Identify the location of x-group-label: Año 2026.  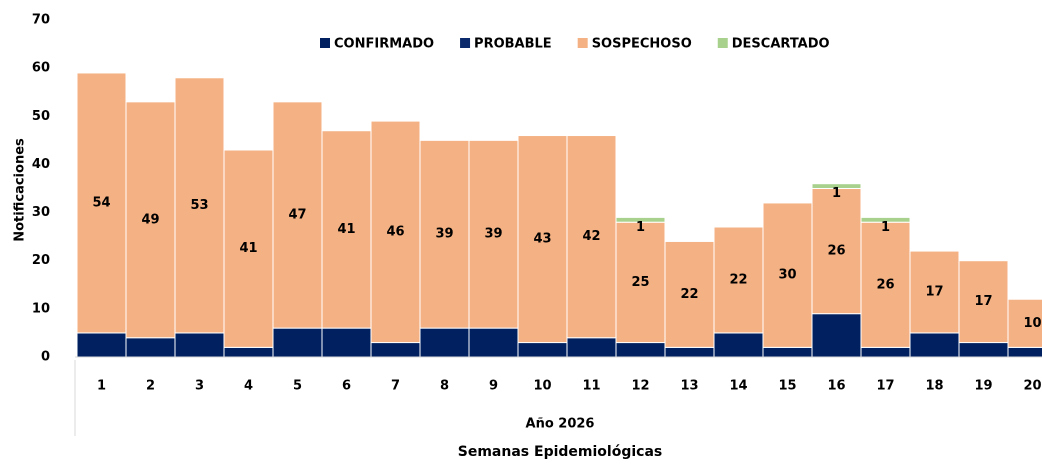
(560, 424).